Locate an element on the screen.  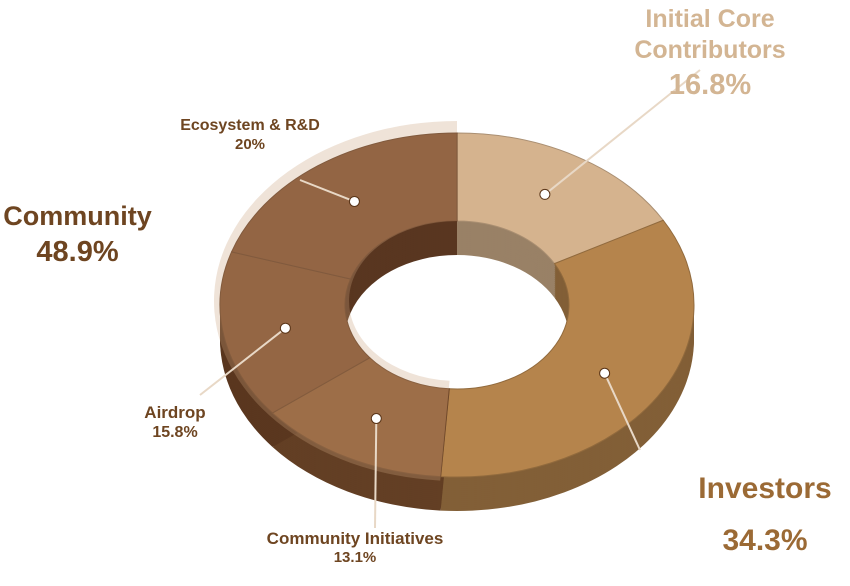
segment-label-name: Initial Core Contributors is located at coordinates (710, 35).